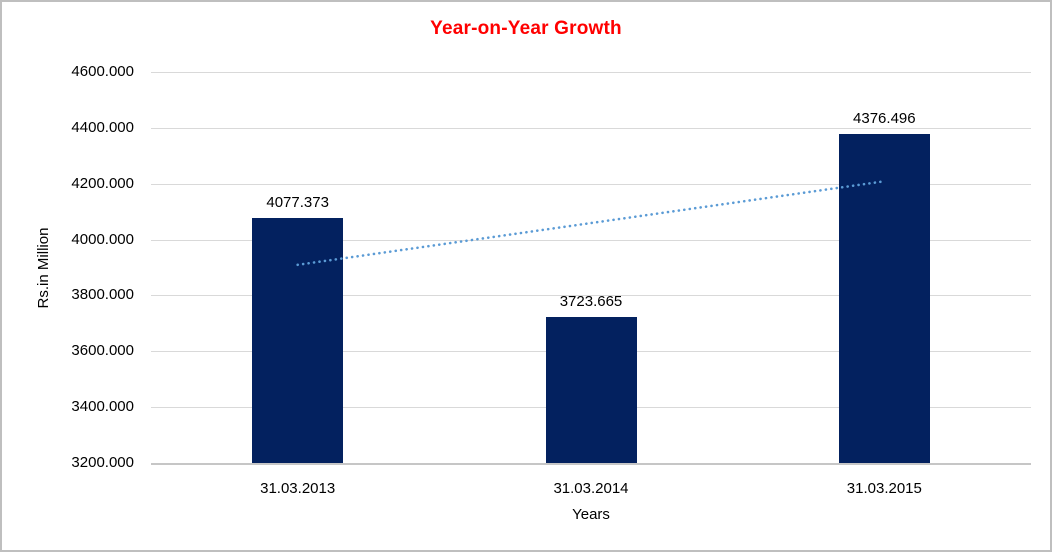  What do you see at coordinates (591, 488) in the screenshot?
I see `x-tick-label: 31.03.2014` at bounding box center [591, 488].